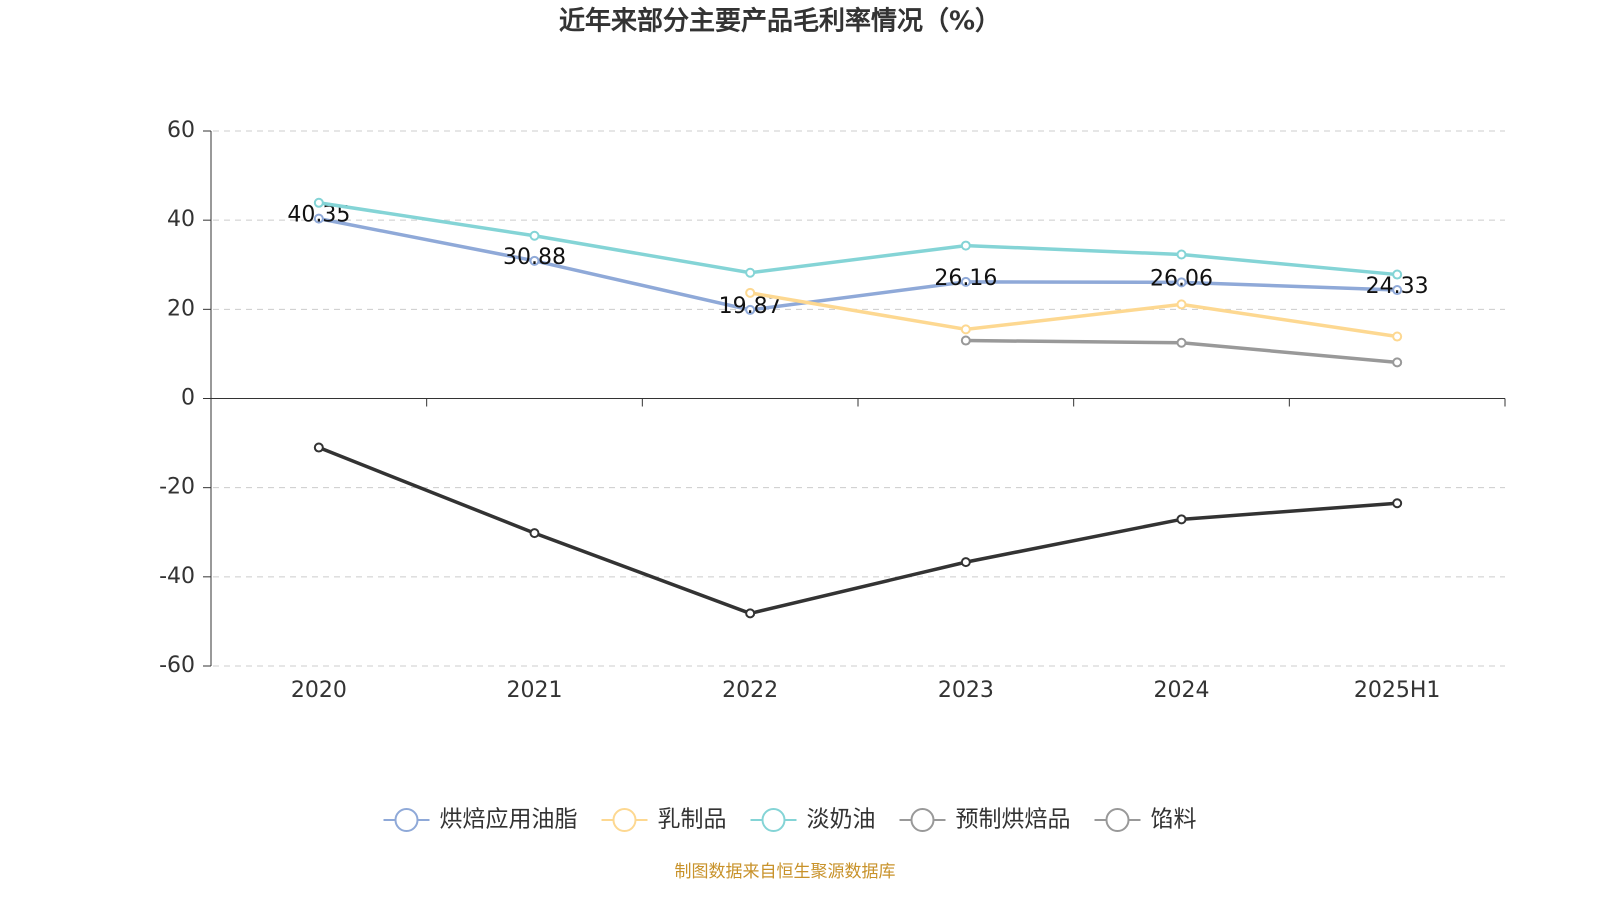 This screenshot has height=900, width=1600. What do you see at coordinates (535, 690) in the screenshot?
I see `x-tick-label: 2021` at bounding box center [535, 690].